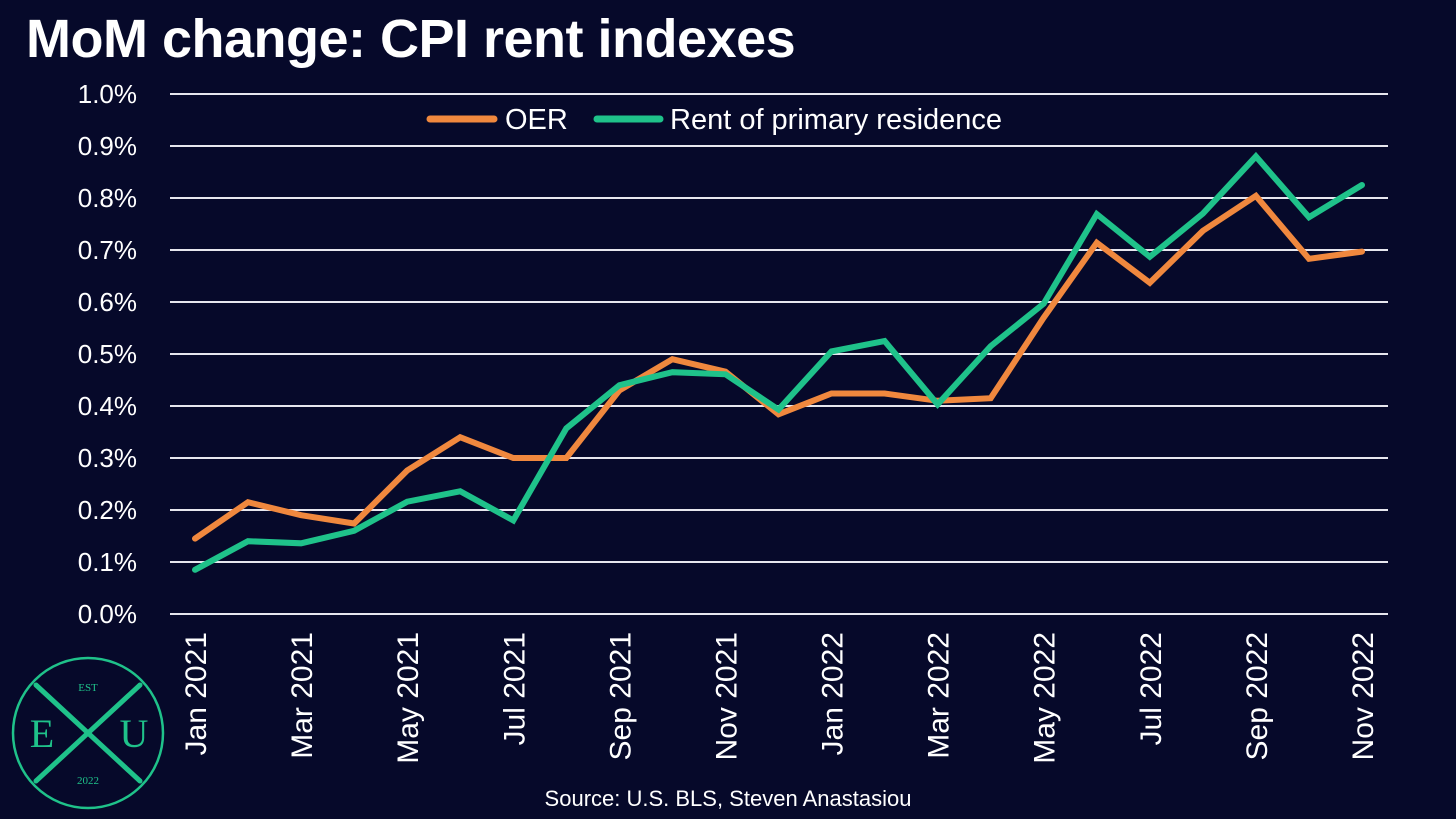 This screenshot has height=819, width=1456. What do you see at coordinates (107, 94) in the screenshot?
I see `y-tick-label: 1.0%` at bounding box center [107, 94].